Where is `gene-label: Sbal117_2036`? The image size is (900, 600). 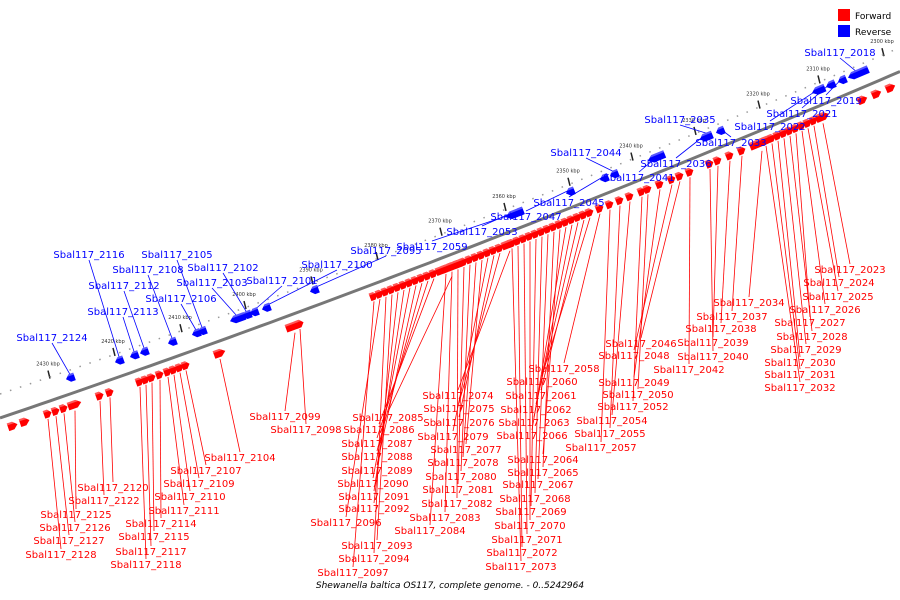 gene-label: Sbal117_2036 is located at coordinates (675, 164).